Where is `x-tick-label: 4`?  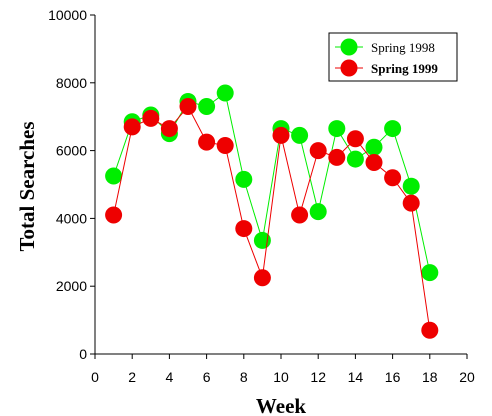 x-tick-label: 4 is located at coordinates (170, 377).